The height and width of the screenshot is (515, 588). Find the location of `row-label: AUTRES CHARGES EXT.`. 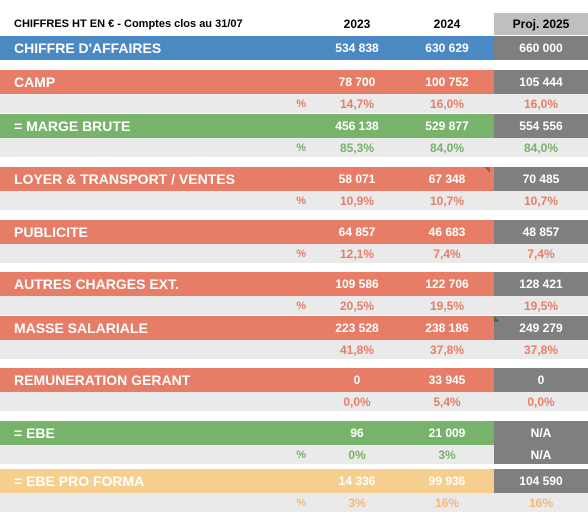

row-label: AUTRES CHARGES EXT. is located at coordinates (96, 284).